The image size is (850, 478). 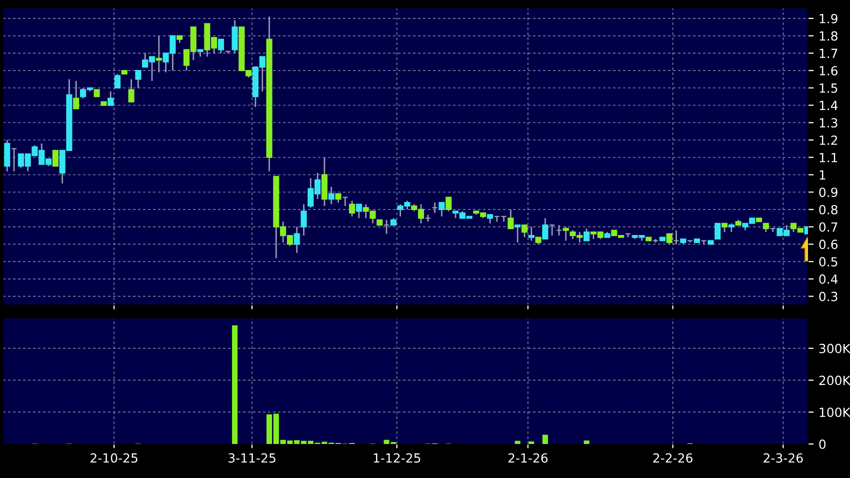 What do you see at coordinates (823, 175) in the screenshot?
I see `y-tick-label: 1` at bounding box center [823, 175].